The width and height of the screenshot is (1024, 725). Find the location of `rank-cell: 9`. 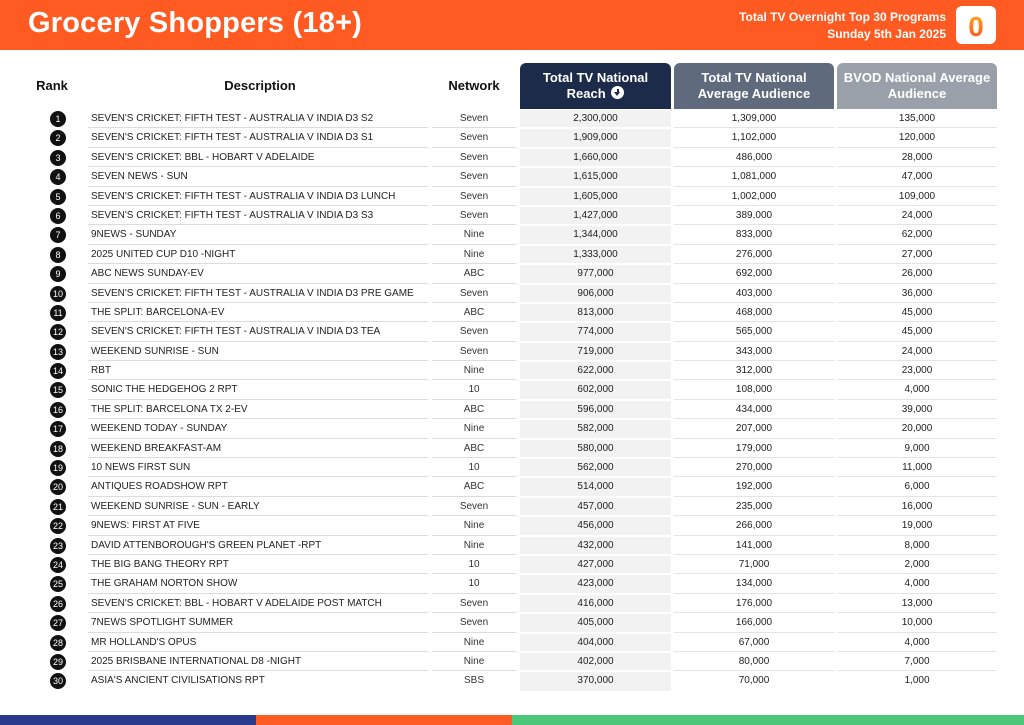

rank-cell: 9 is located at coordinates (58, 274).